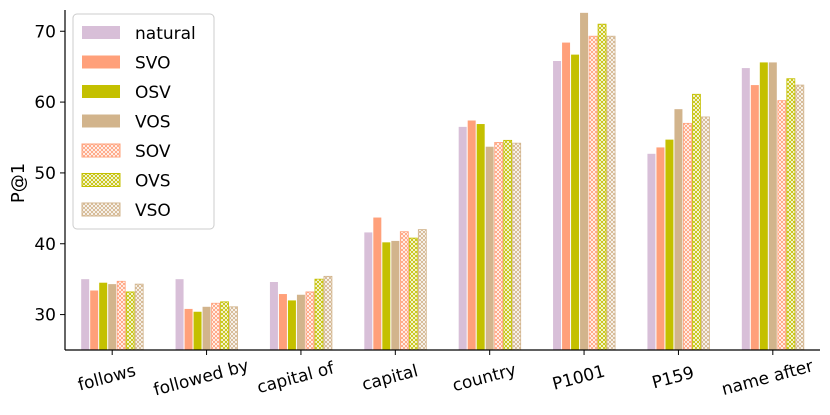  What do you see at coordinates (557, 205) in the screenshot?
I see `bar-natural-p1001` at bounding box center [557, 205].